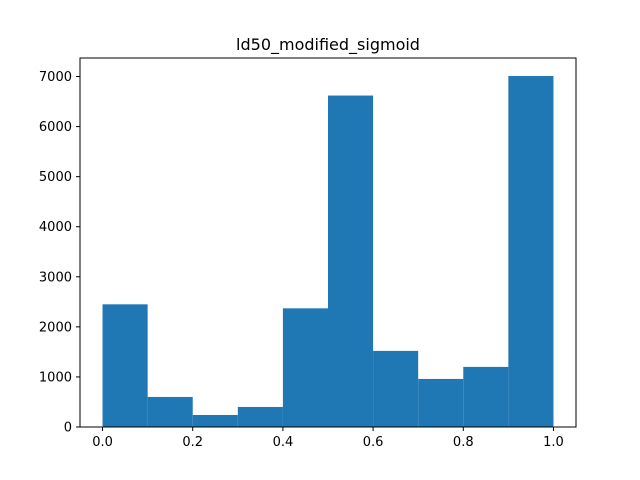 The height and width of the screenshot is (480, 640). I want to click on y-tick-label: 3000, so click(55, 277).